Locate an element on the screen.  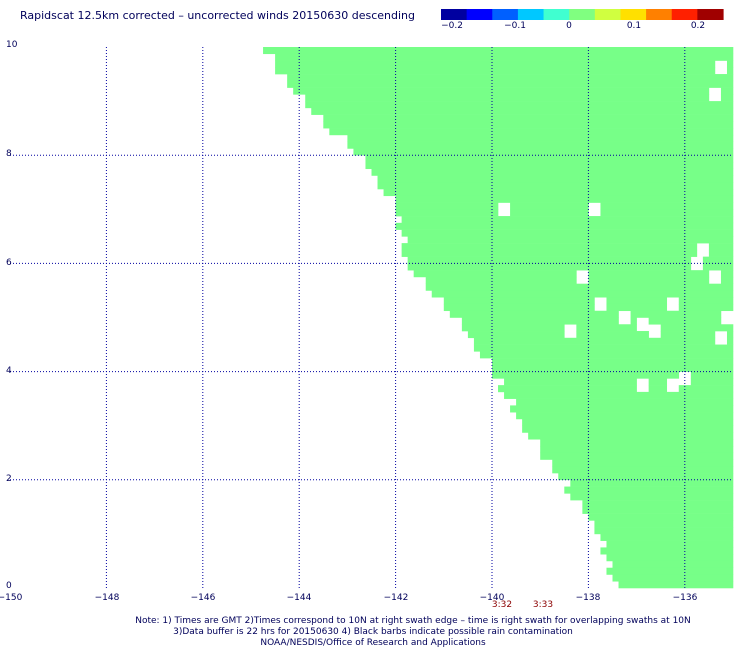
colorbar is located at coordinates (582, 14).